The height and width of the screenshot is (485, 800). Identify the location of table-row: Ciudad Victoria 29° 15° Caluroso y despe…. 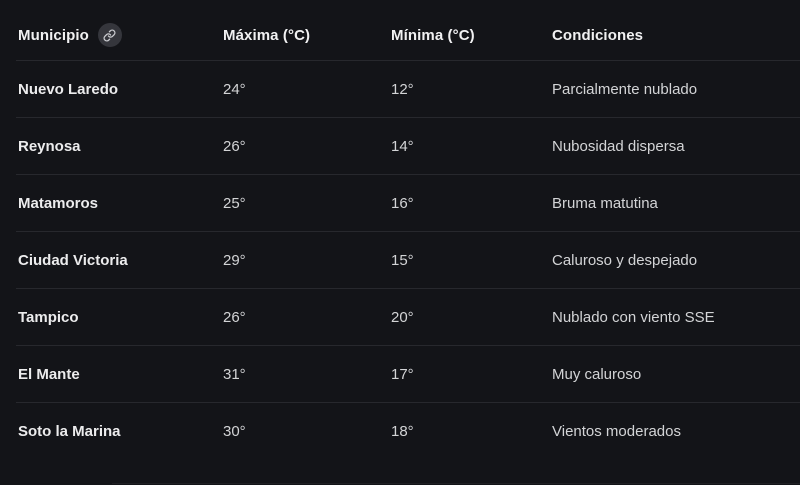
(400, 260).